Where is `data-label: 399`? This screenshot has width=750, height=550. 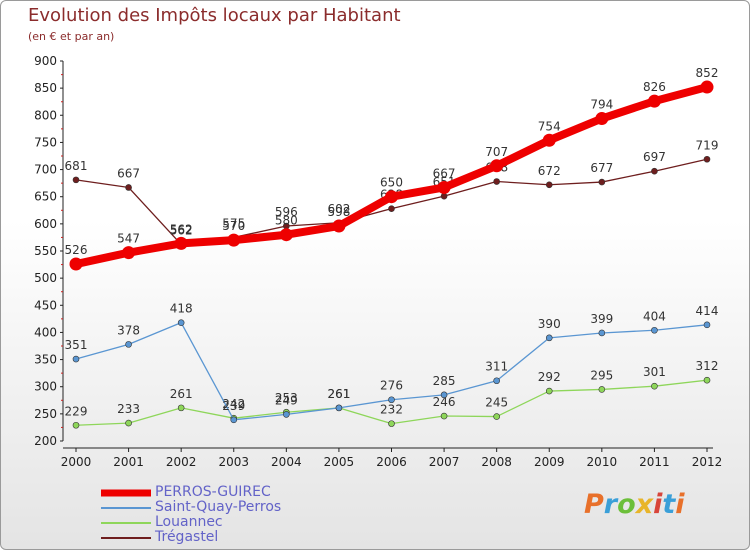 data-label: 399 is located at coordinates (601, 319).